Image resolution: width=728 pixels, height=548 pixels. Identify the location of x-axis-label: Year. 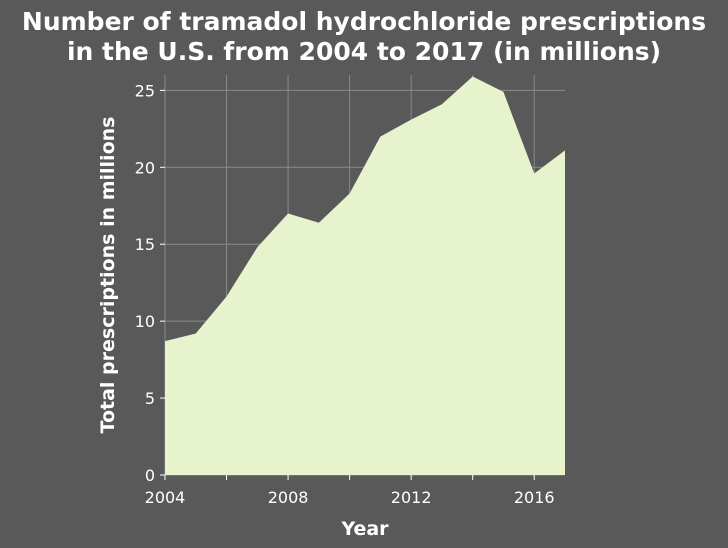
(364, 529).